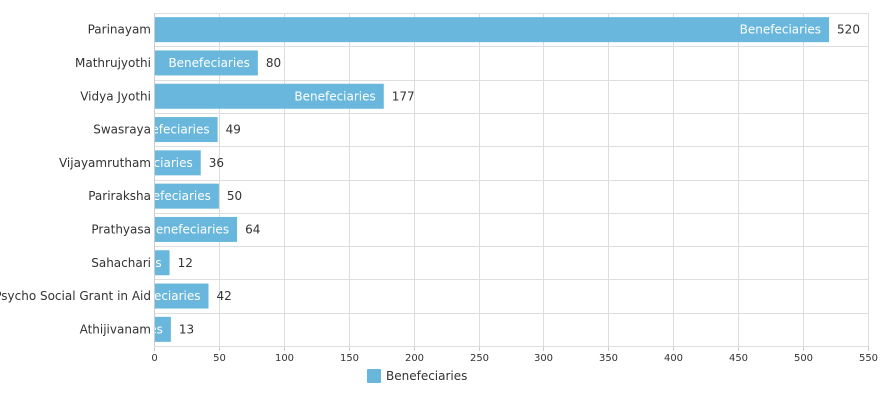  Describe the element at coordinates (105, 163) in the screenshot. I see `category-label: Vijayamrutham` at that location.